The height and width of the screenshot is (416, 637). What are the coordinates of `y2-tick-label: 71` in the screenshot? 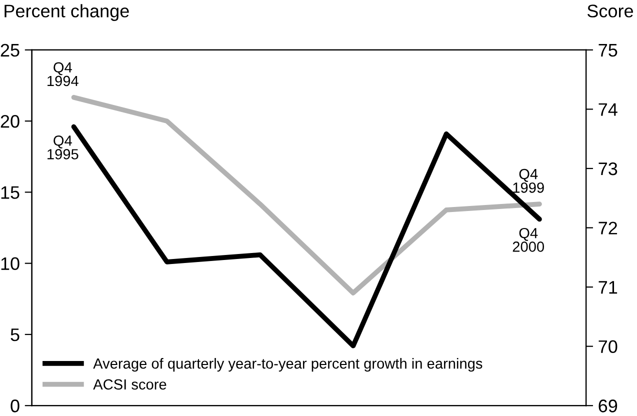 It's located at (608, 287).